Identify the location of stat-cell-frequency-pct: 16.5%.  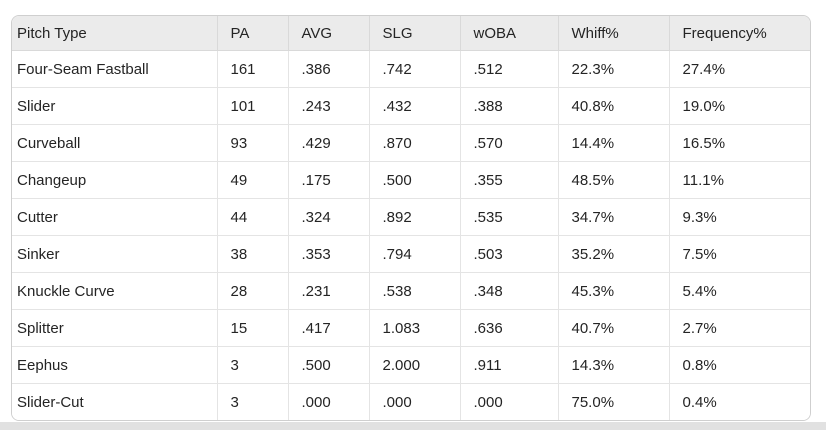
(739, 143).